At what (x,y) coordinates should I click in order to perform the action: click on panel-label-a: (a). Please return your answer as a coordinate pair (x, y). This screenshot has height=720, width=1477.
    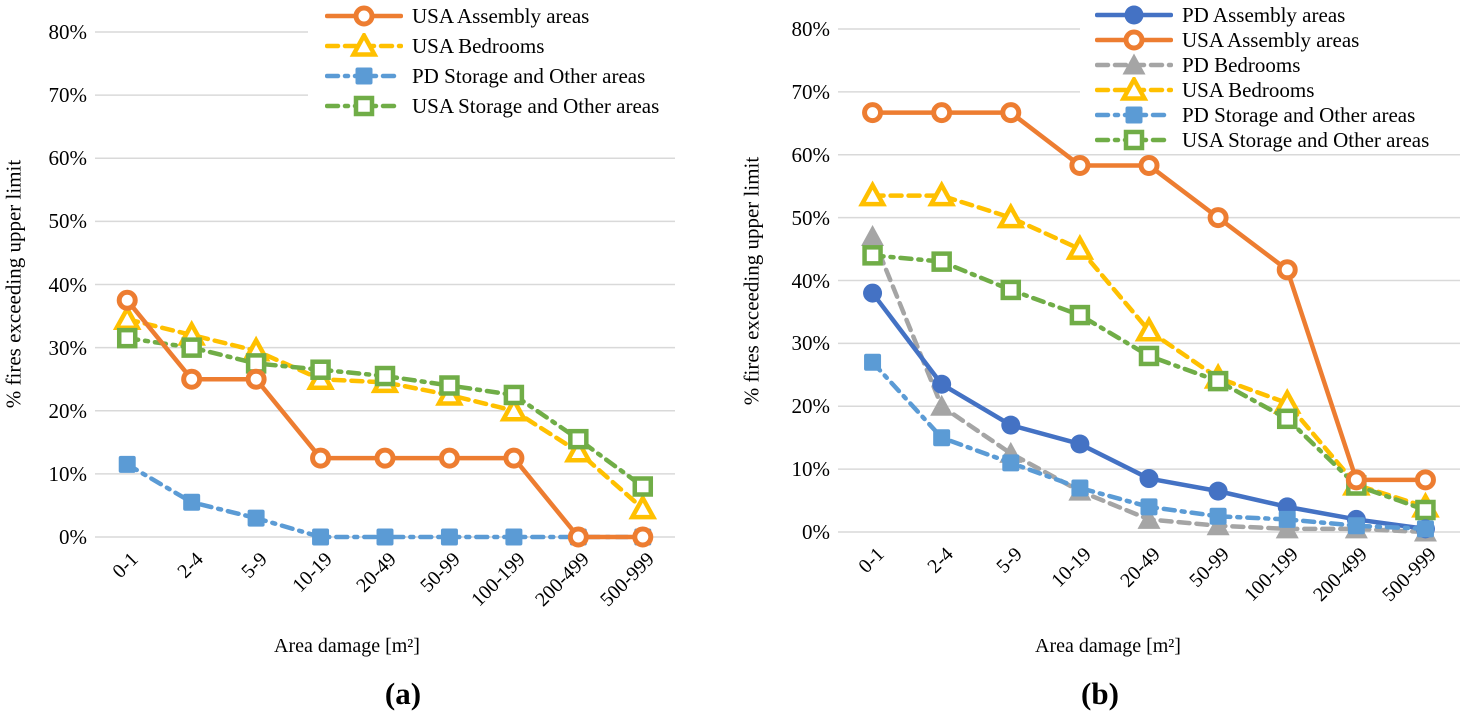
    Looking at the image, I should click on (403, 693).